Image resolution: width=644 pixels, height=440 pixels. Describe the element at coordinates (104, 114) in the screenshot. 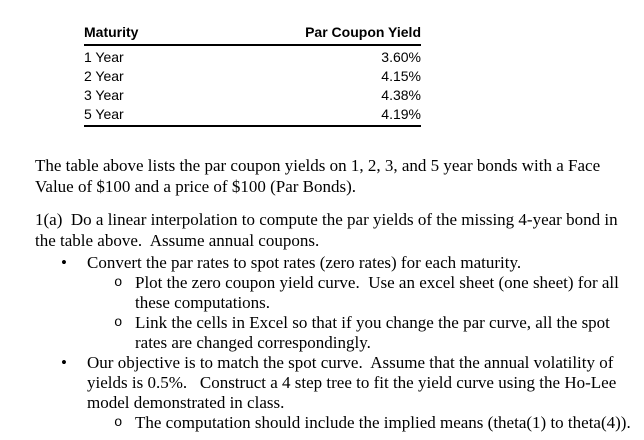

I see `maturity-cell: 5 Year` at that location.